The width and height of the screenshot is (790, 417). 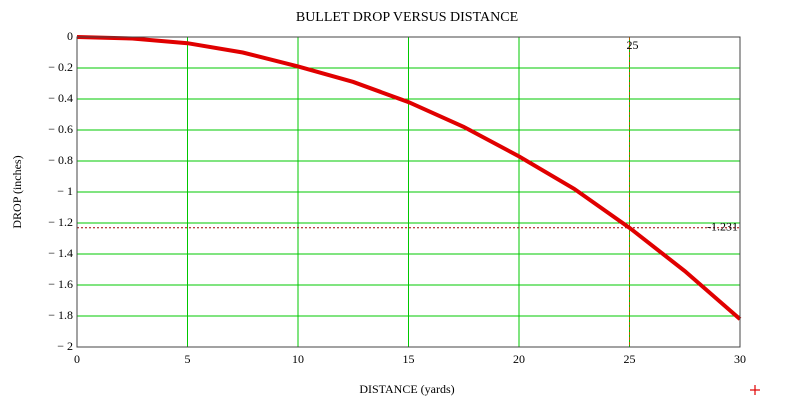 I want to click on y-tick-label: 0, so click(x=70, y=36).